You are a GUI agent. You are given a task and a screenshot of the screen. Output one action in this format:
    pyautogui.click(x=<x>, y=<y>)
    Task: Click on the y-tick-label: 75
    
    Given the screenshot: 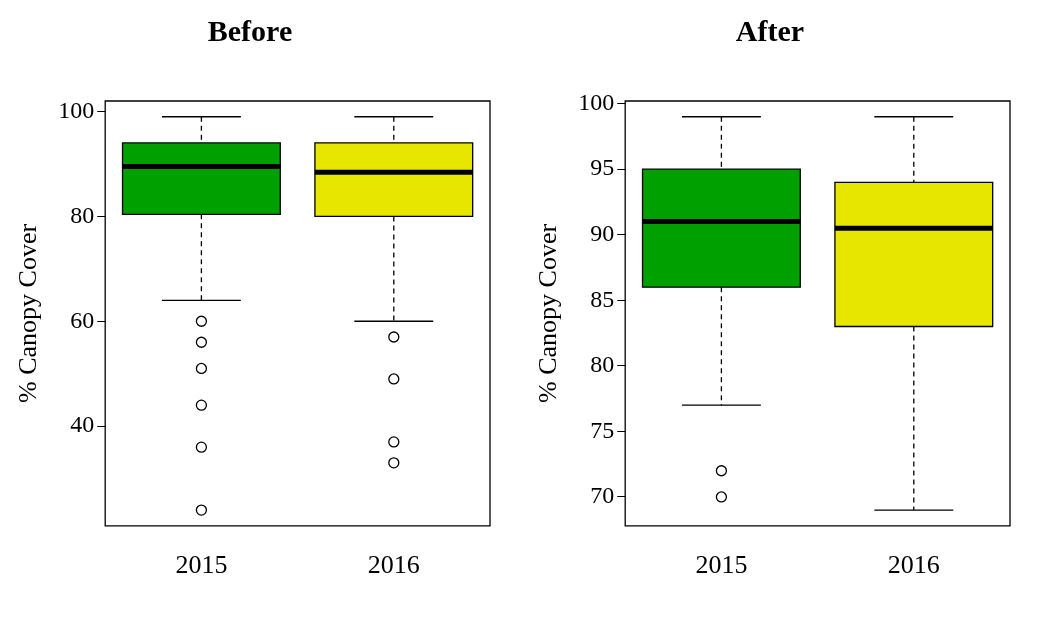 What is the action you would take?
    pyautogui.click(x=602, y=429)
    